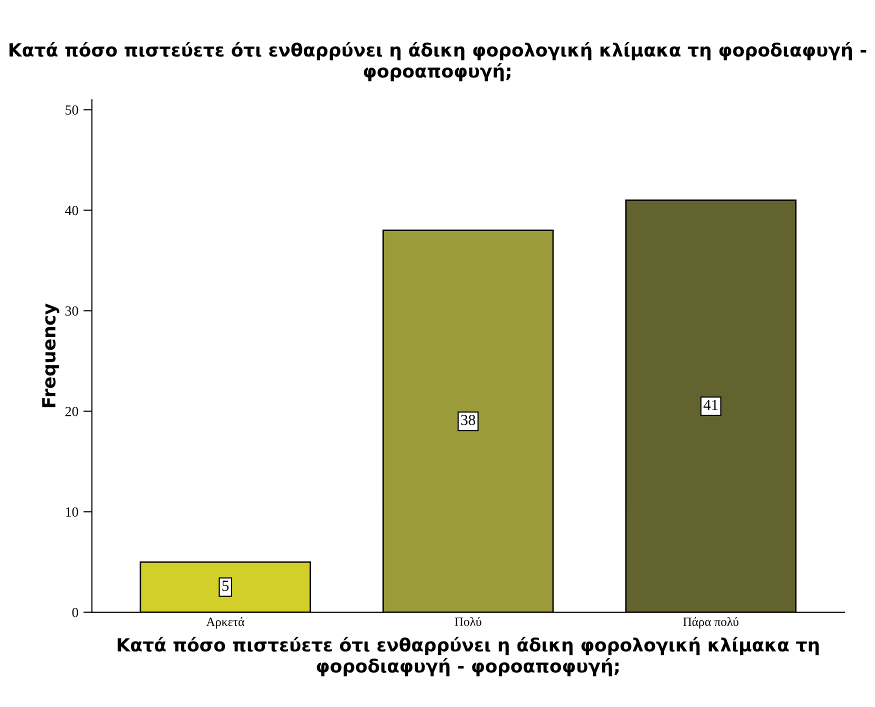  Describe the element at coordinates (468, 656) in the screenshot. I see `x-axis-title: Κατά πόσο πιστεύετε ότι ενθαρρύνει η άδικη φορολογική κλίμακα τη φοροδιαφυγή - φοροαποφυγή;` at that location.